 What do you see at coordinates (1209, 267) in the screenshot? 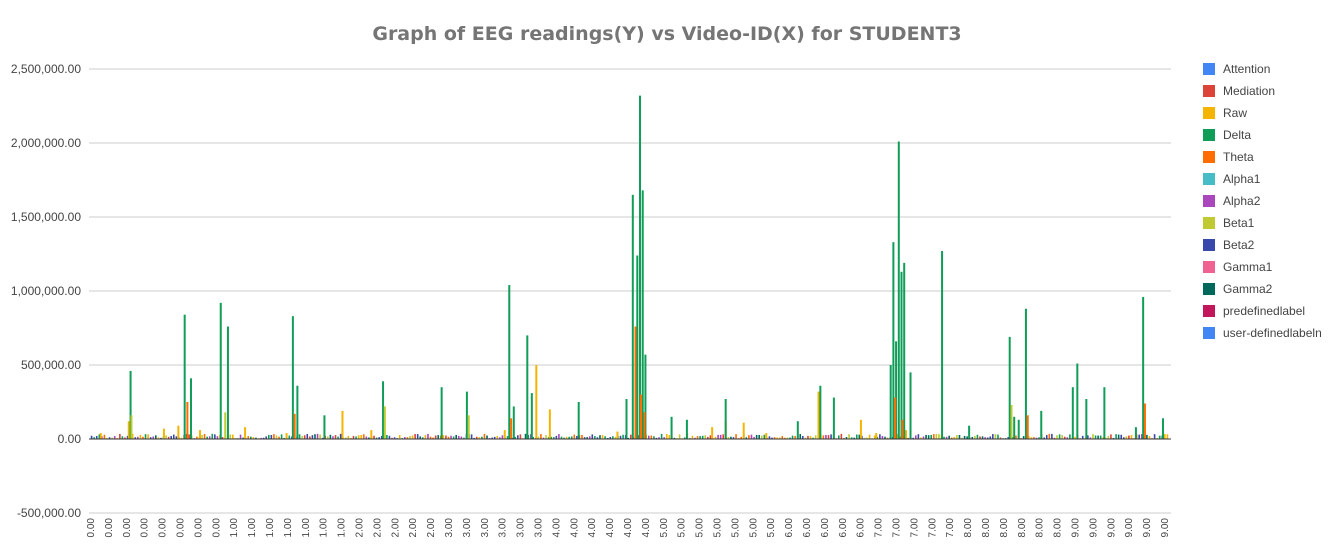
I see `legend-swatch` at bounding box center [1209, 267].